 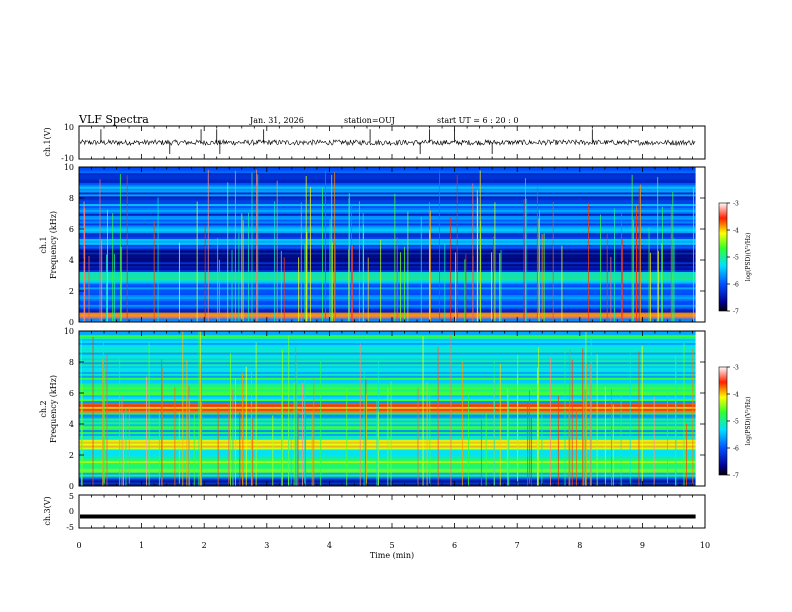 What do you see at coordinates (579, 545) in the screenshot?
I see `time-tick-label: 8` at bounding box center [579, 545].